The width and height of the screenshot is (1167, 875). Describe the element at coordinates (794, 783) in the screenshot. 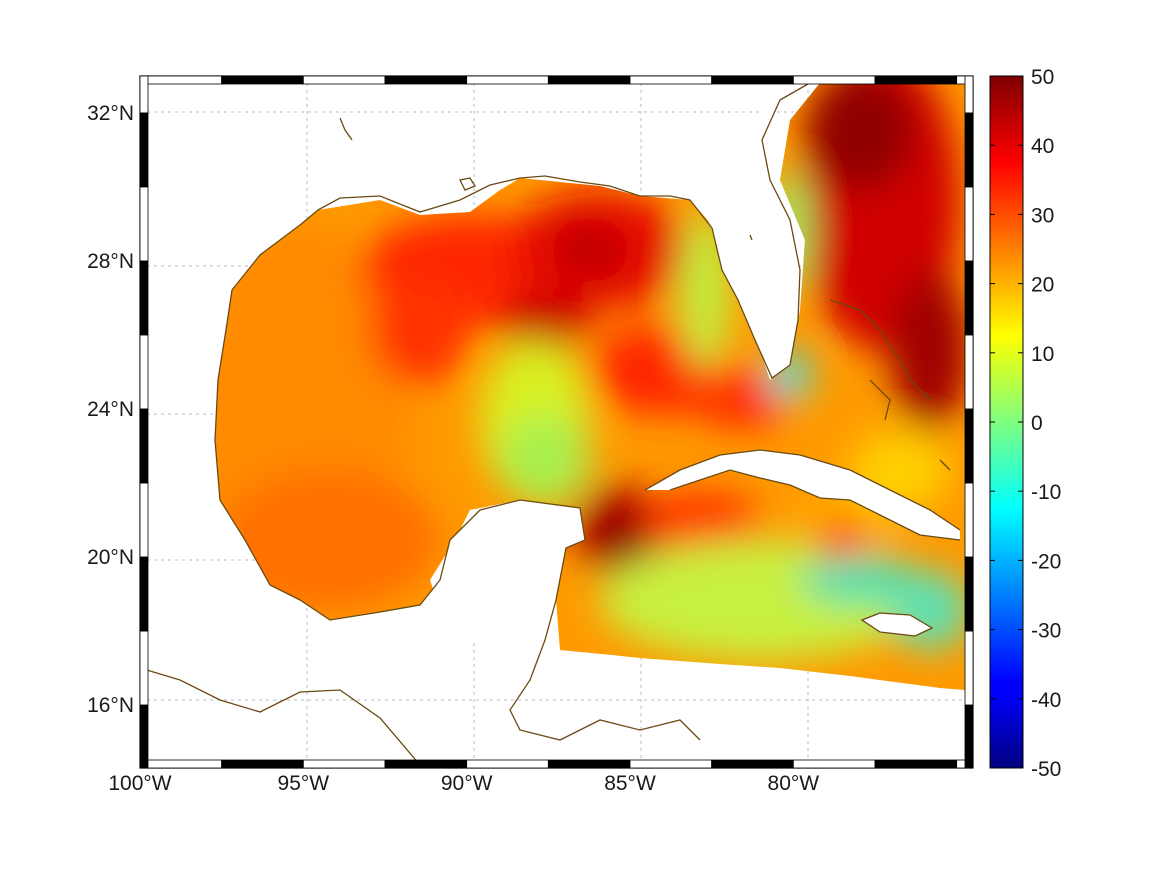

I see `x-tick-label: 80°W` at that location.